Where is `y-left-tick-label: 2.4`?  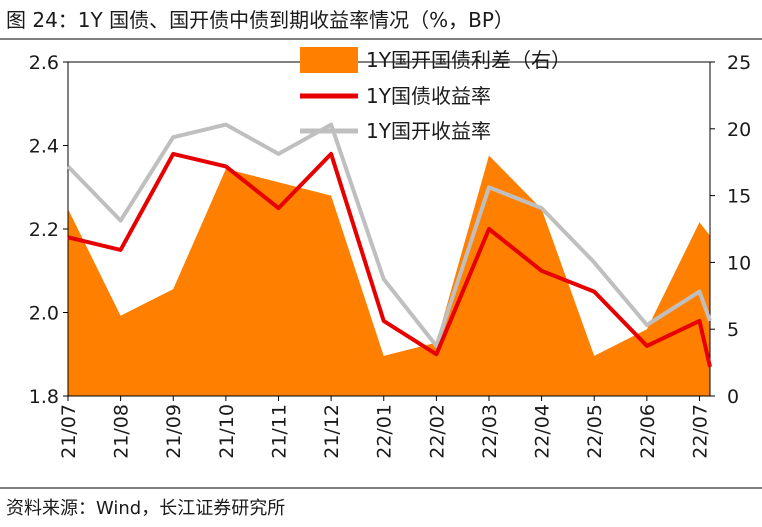 y-left-tick-label: 2.4 is located at coordinates (44, 147).